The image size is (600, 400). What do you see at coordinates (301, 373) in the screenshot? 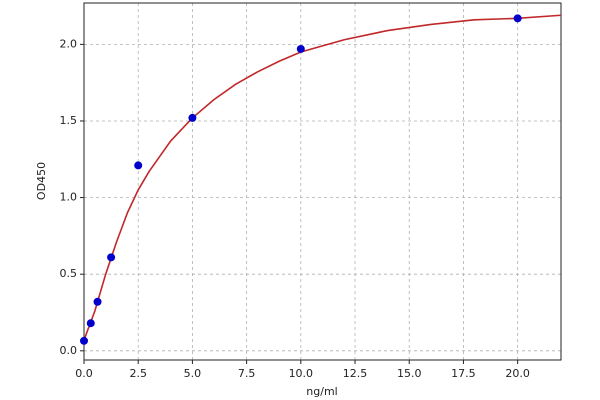
I see `x-tick-label: 10.0` at bounding box center [301, 373].